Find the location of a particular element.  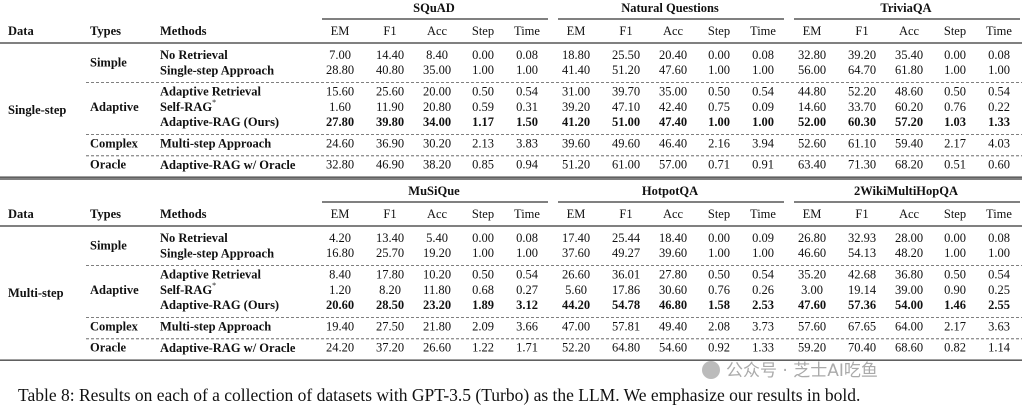

cell-value: 71.30 is located at coordinates (862, 165).